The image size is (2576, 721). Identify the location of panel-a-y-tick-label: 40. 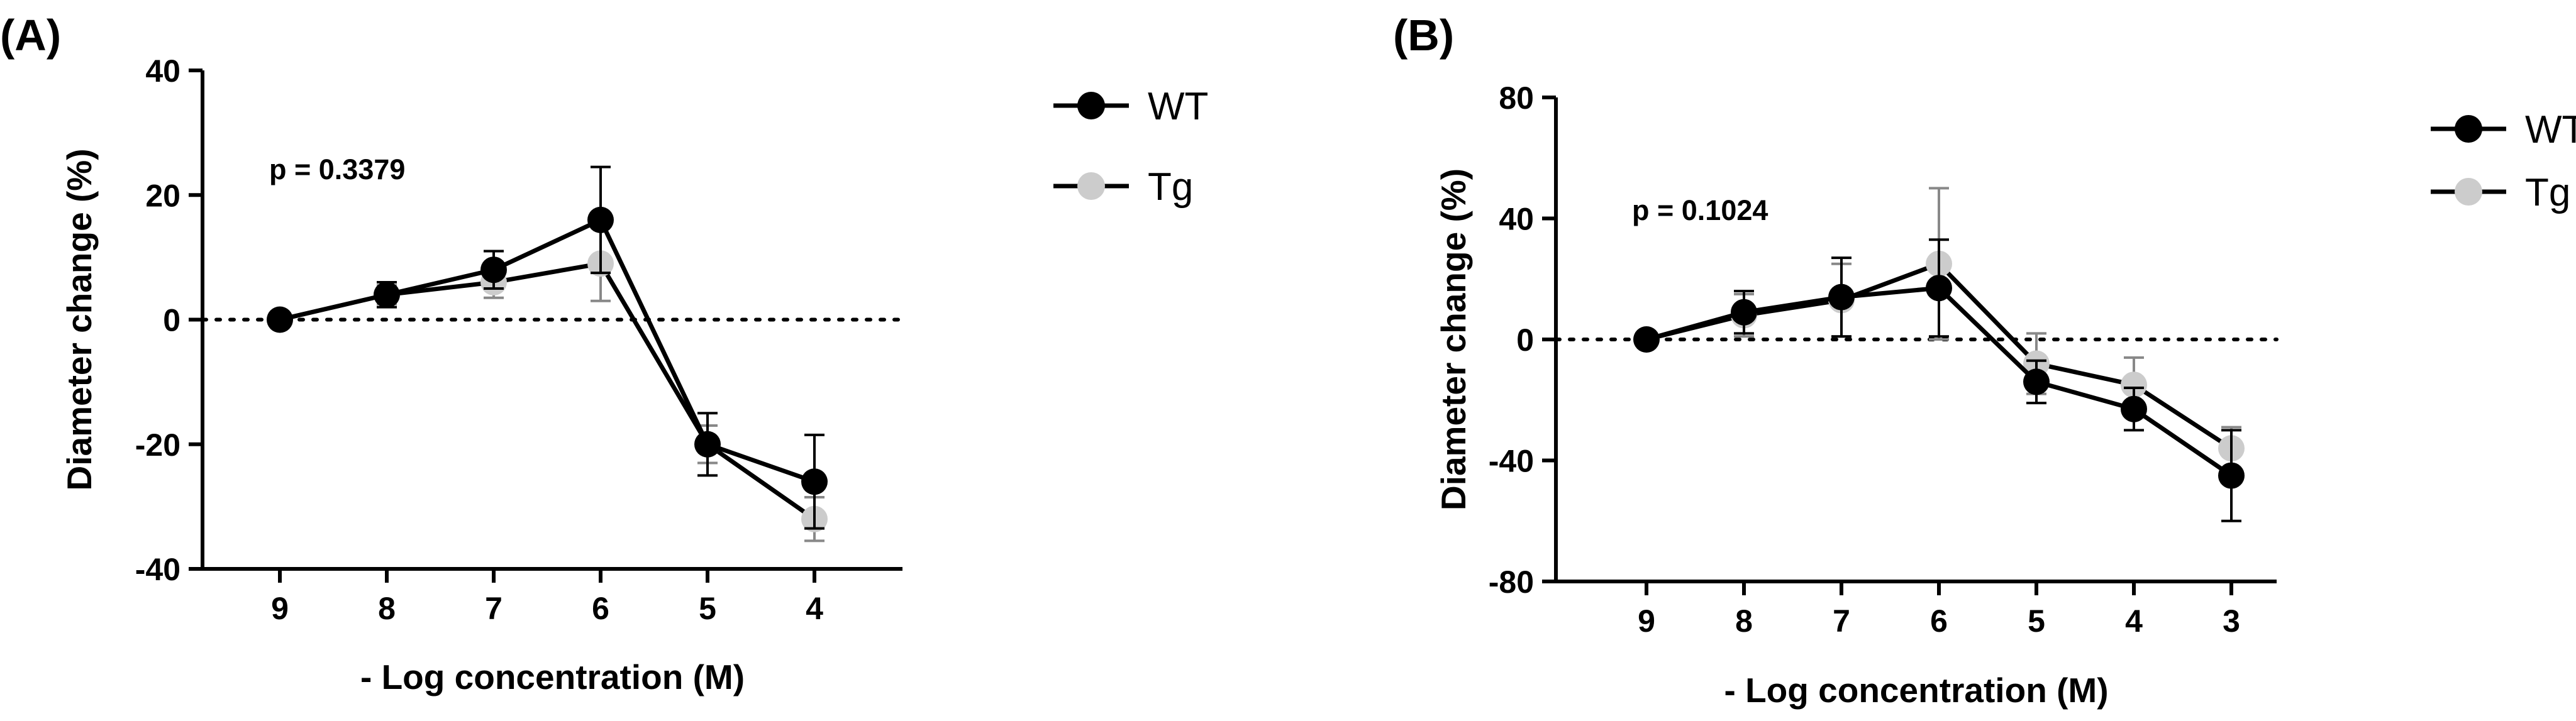
(162, 71).